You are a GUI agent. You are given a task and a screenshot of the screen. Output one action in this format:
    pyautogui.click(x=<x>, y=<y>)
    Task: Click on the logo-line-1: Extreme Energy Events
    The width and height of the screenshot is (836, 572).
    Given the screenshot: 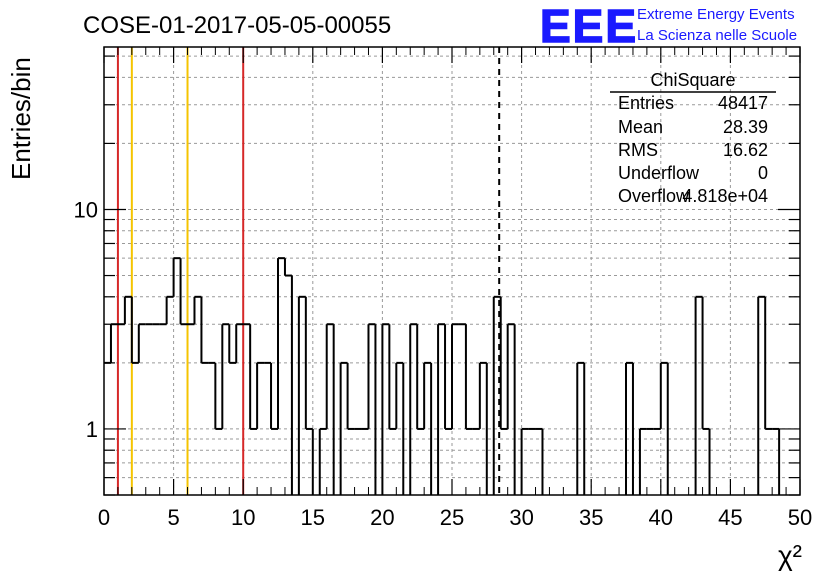 What is the action you would take?
    pyautogui.click(x=716, y=14)
    